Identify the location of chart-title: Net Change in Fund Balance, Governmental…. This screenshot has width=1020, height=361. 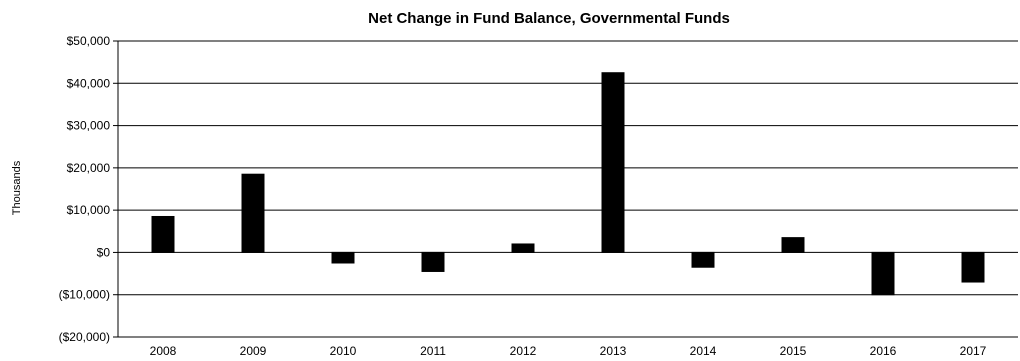
(549, 18).